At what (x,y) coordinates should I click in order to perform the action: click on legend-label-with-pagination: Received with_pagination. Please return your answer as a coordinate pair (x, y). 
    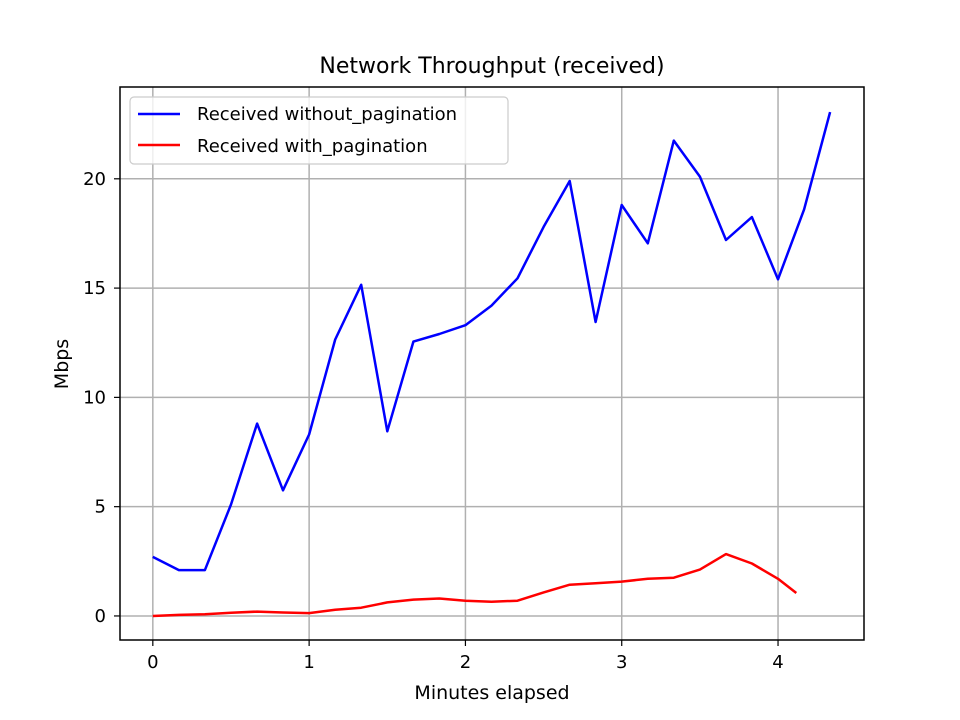
    Looking at the image, I should click on (312, 146).